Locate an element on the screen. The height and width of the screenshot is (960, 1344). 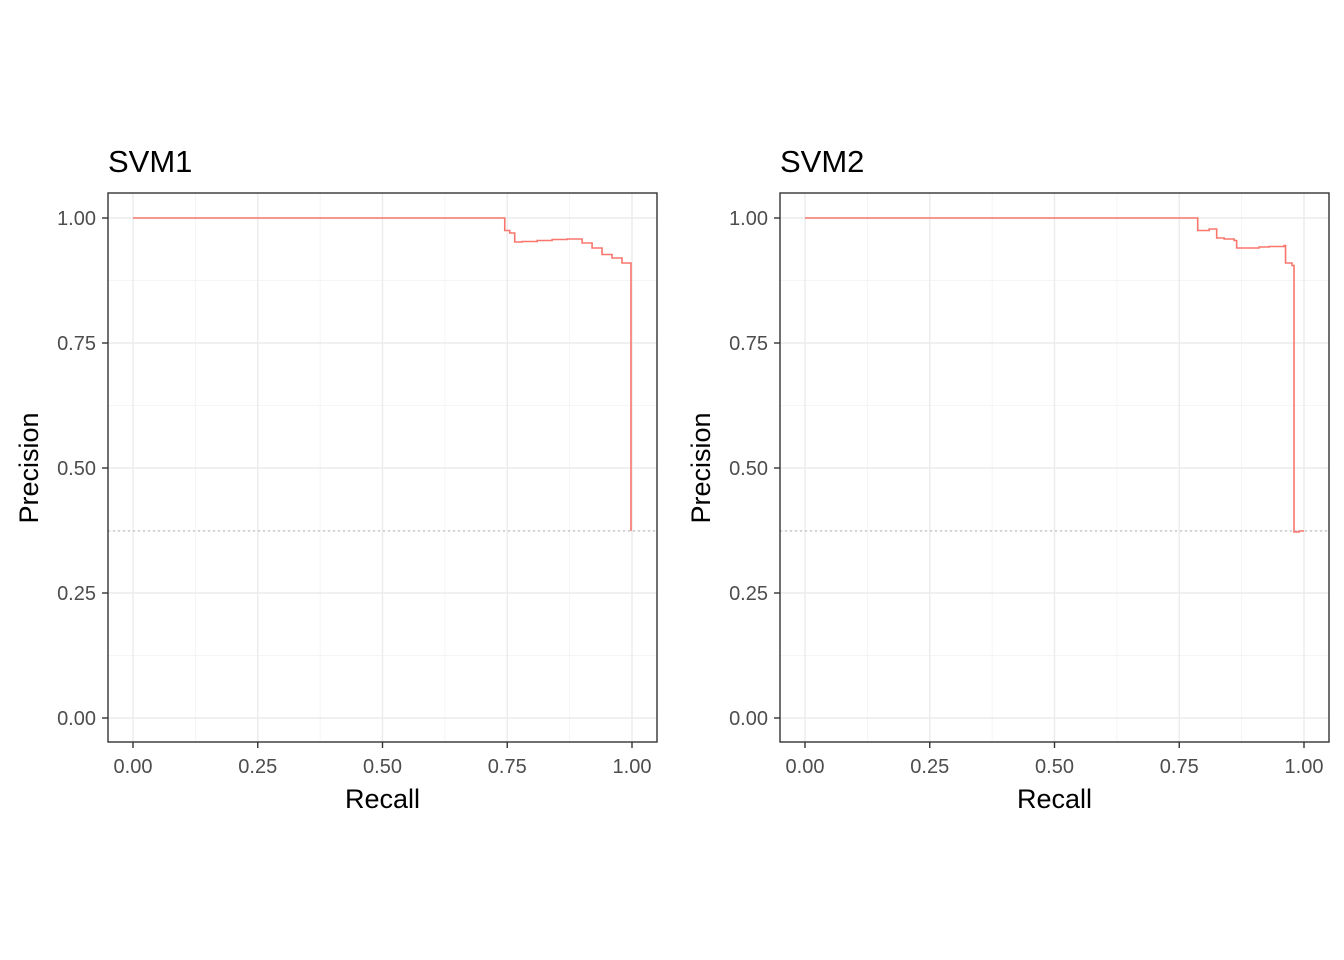
chart-title: SVM1 is located at coordinates (150, 161).